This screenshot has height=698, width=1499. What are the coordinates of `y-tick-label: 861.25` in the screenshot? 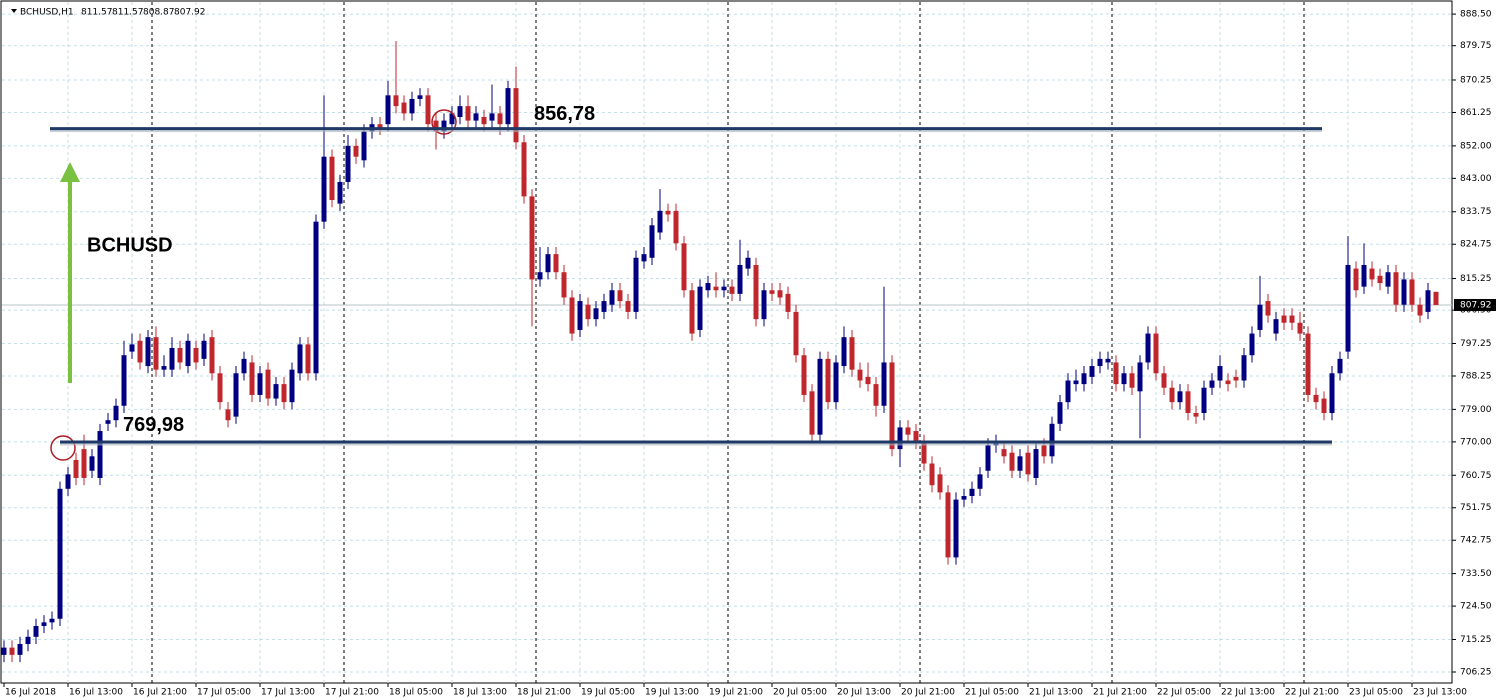 It's located at (1476, 113).